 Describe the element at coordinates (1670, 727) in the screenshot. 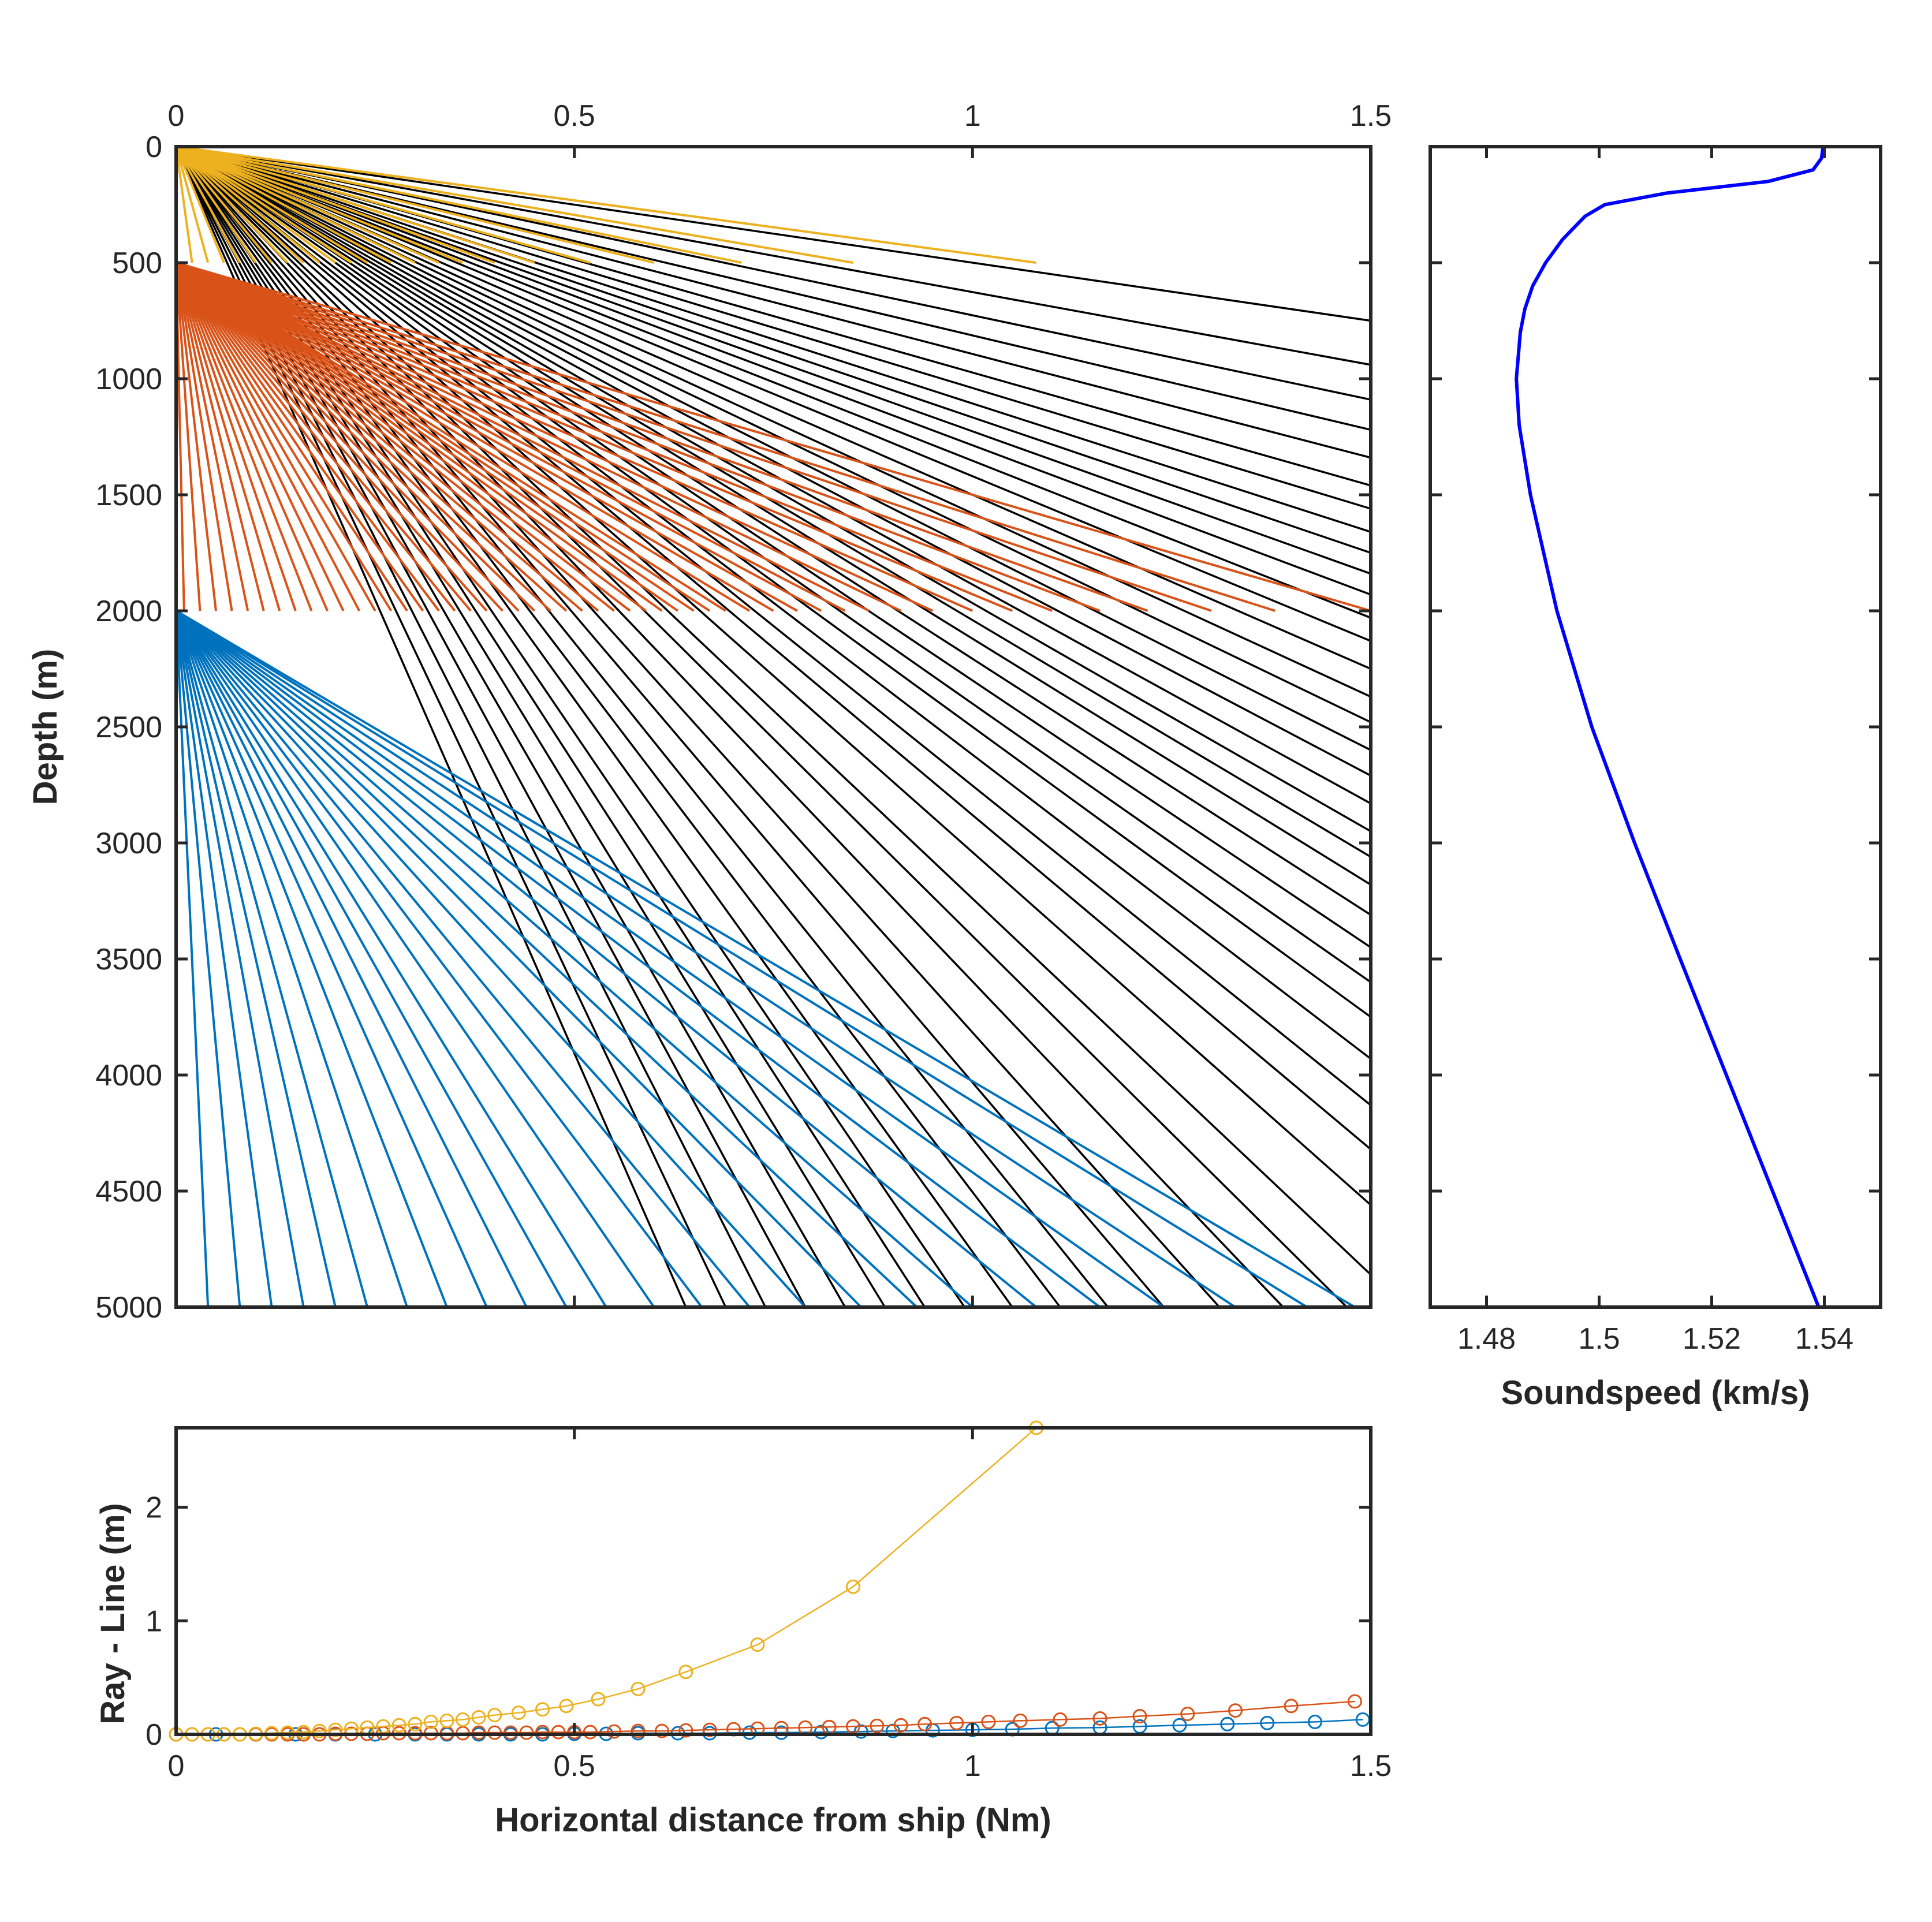

I see `sound-speed-plot-area` at that location.